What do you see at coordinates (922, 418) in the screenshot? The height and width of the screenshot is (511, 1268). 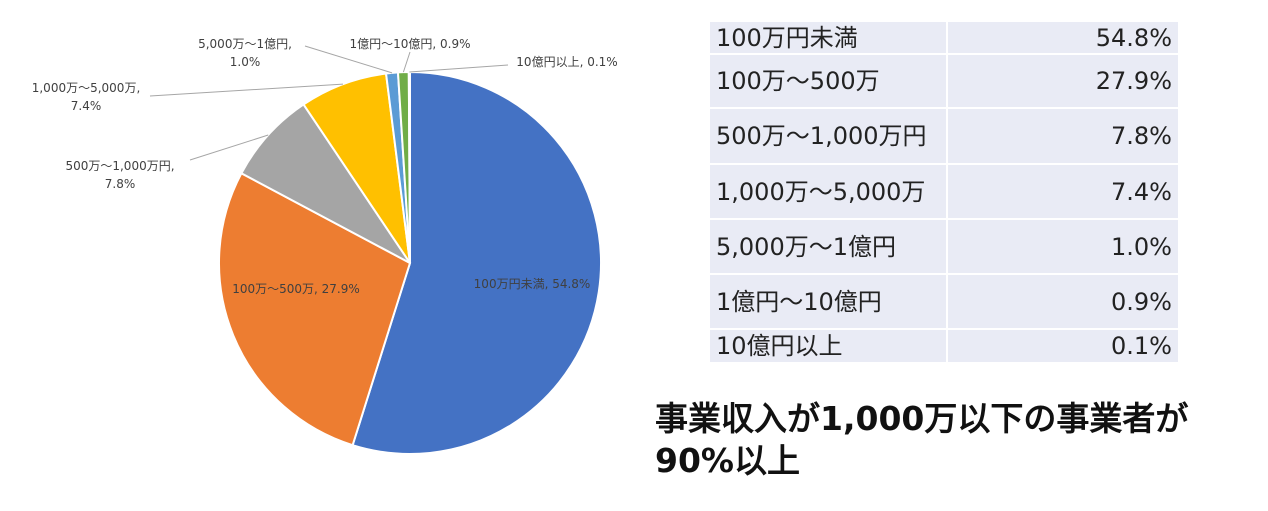 I see `headline-line-1: 事業収入が1,000万以下の事業者が` at bounding box center [922, 418].